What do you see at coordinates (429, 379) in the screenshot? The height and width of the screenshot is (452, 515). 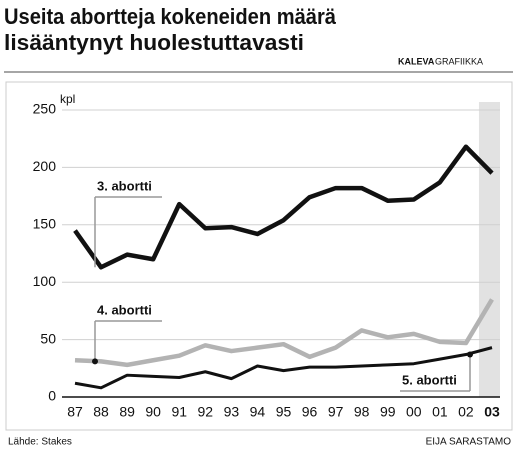 I see `series-label: 5. abortti` at bounding box center [429, 379].